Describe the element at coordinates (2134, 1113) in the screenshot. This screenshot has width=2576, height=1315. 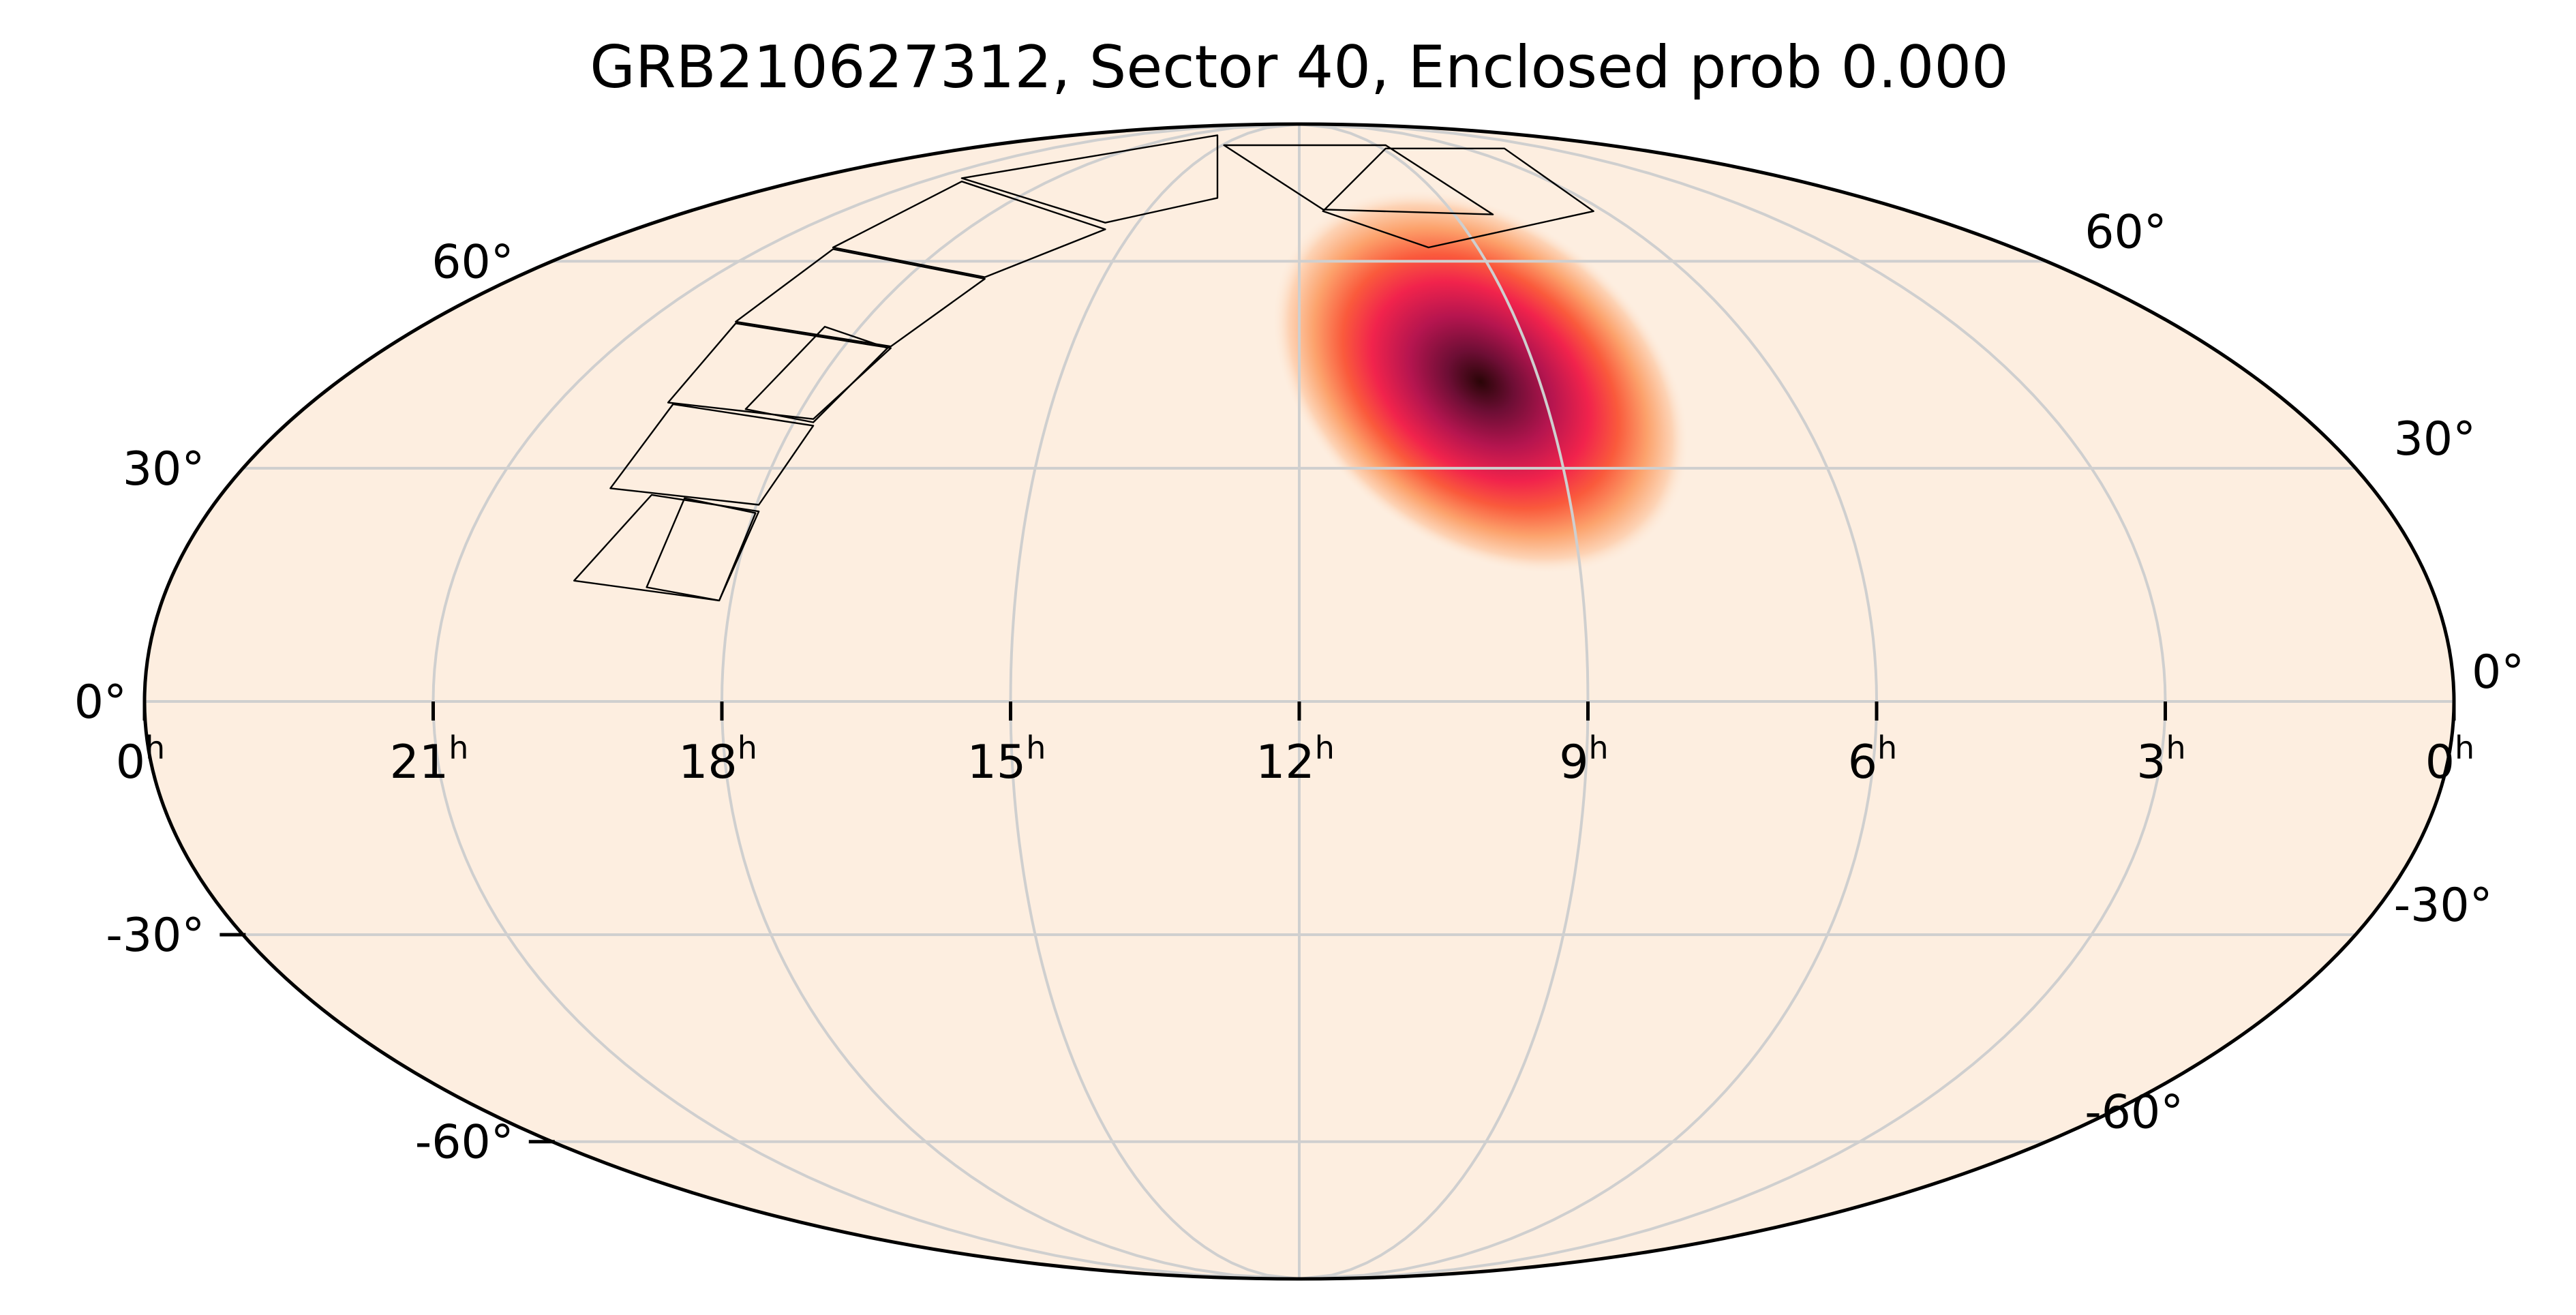
I see `dec-tick-label-right: -60°` at that location.